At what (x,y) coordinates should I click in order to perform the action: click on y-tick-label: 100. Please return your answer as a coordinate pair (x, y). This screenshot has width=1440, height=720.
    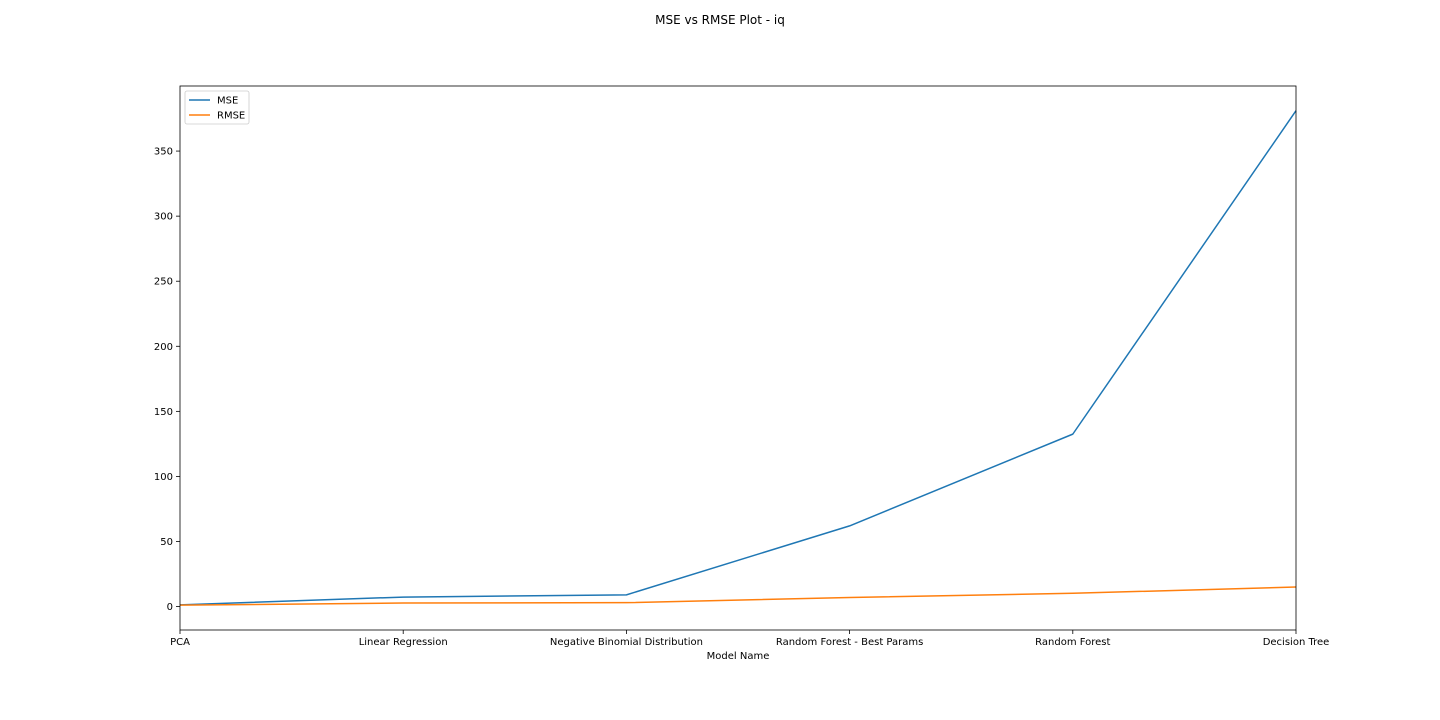
    Looking at the image, I should click on (163, 477).